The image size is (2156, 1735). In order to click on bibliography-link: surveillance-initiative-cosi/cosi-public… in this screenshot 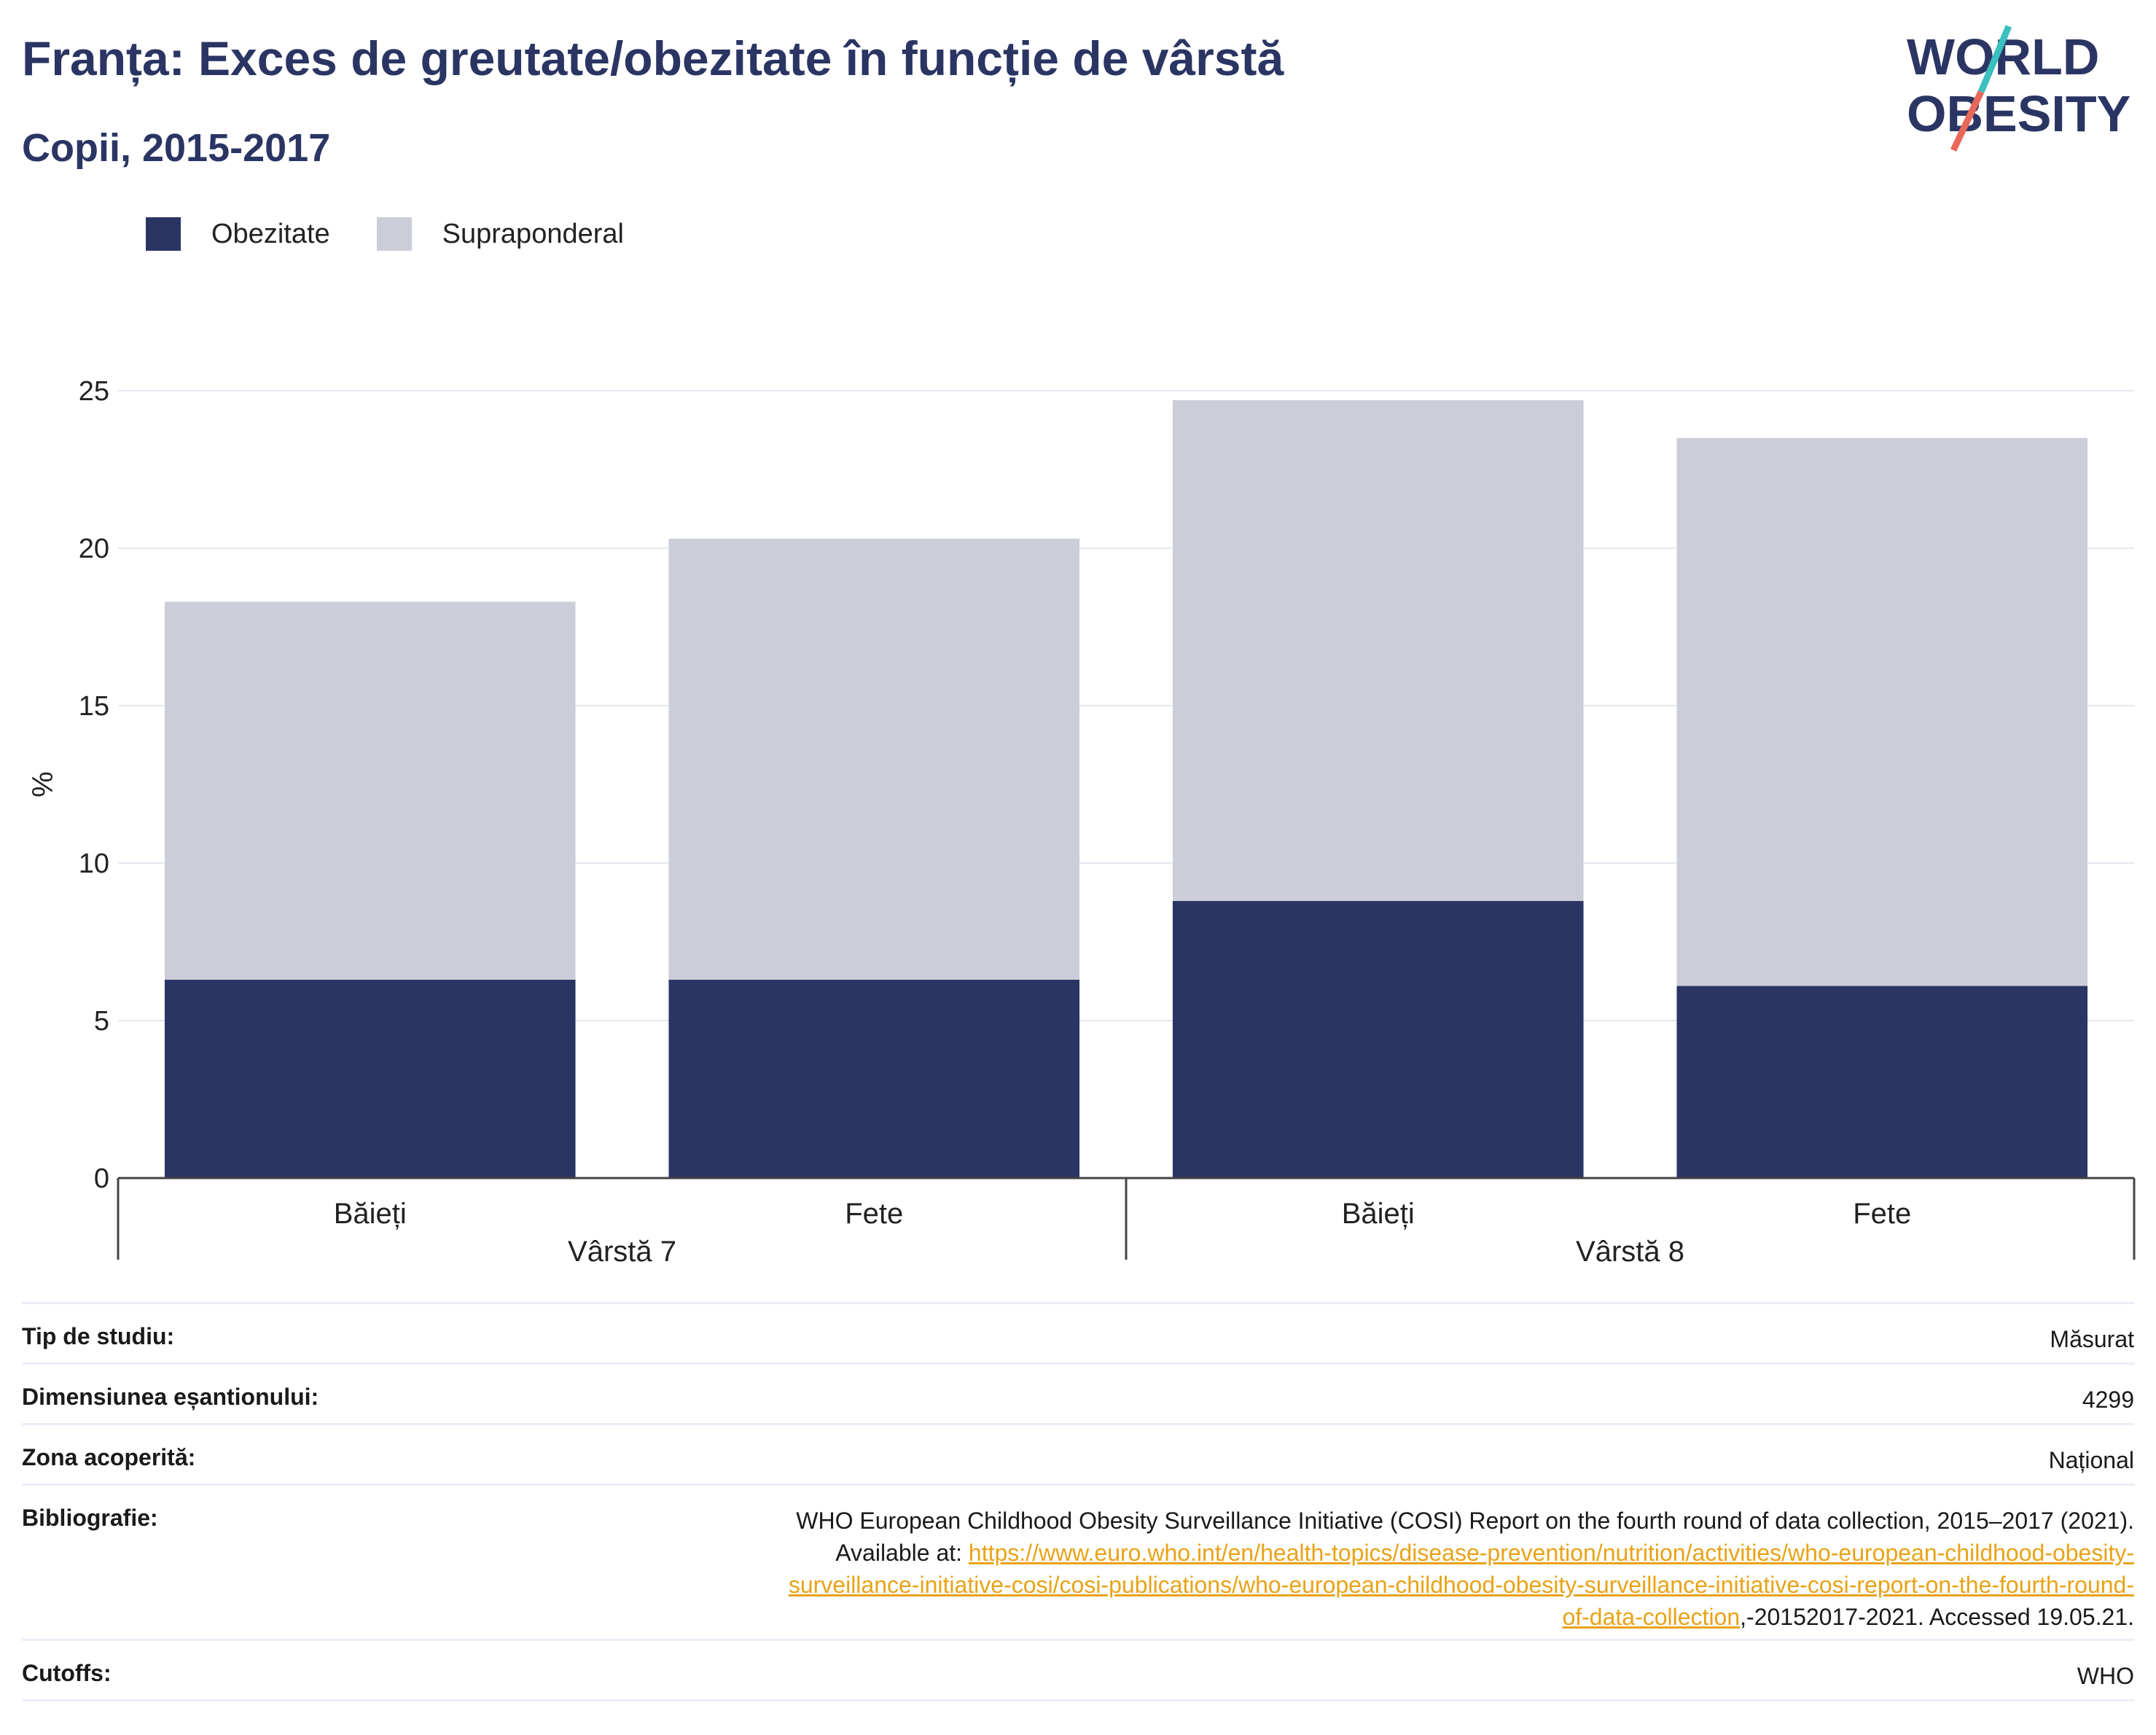, I will do `click(1461, 1585)`.